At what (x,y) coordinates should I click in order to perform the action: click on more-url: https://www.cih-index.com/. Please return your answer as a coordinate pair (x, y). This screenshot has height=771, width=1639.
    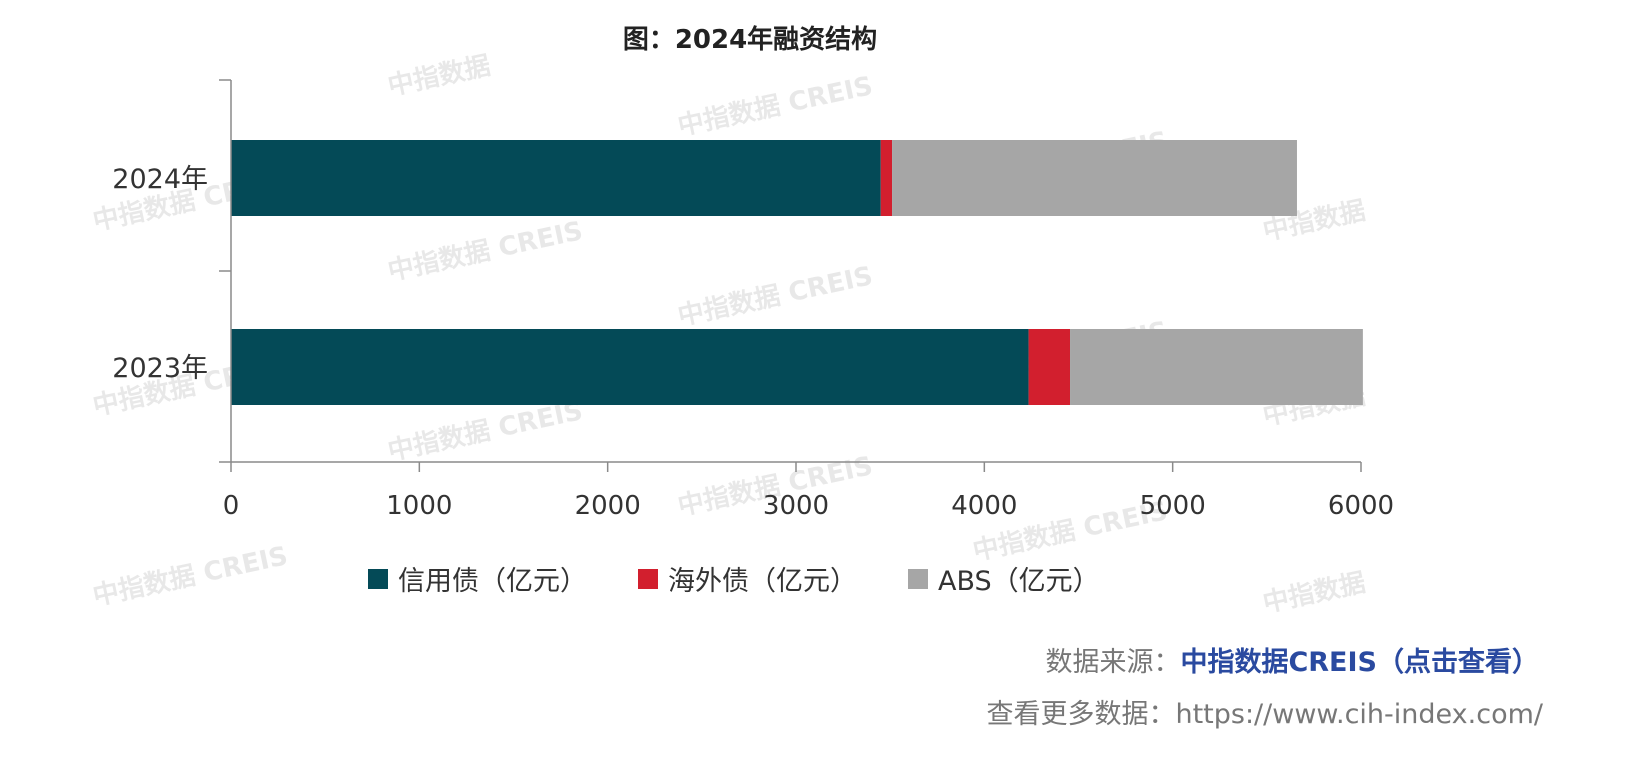
    Looking at the image, I should click on (1359, 714).